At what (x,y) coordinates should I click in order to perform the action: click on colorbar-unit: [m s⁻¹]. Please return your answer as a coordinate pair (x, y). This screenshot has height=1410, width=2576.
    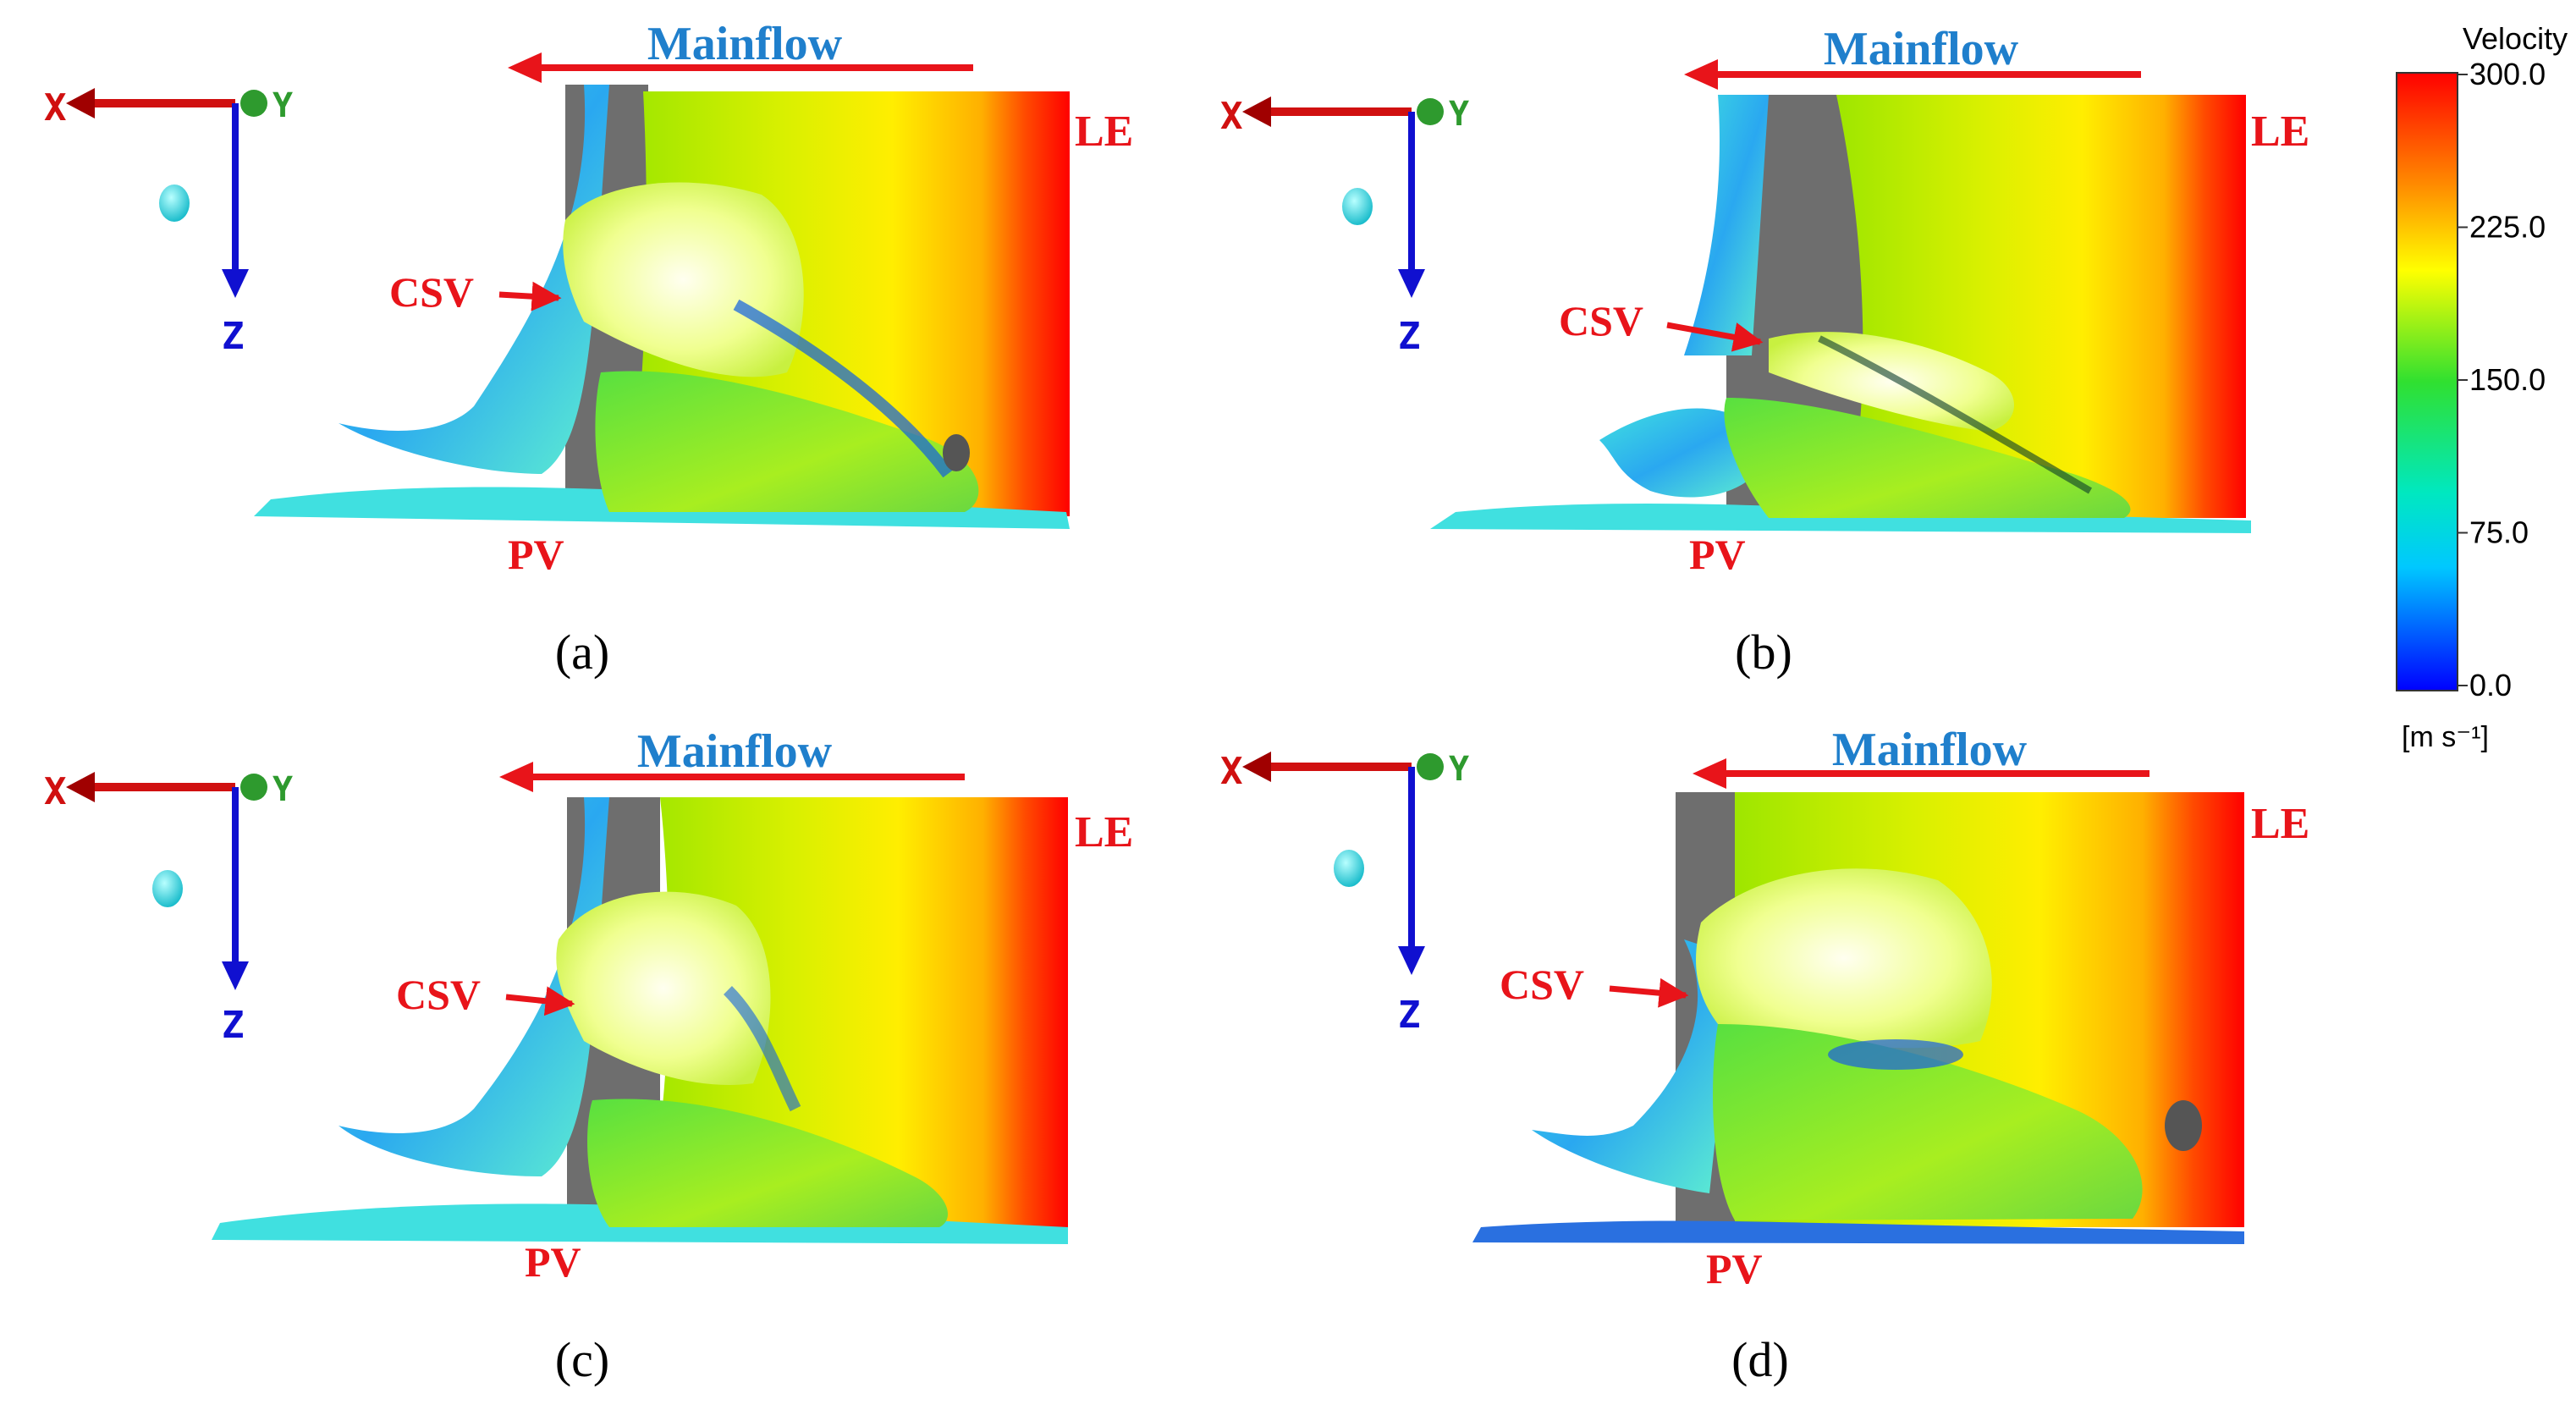
    Looking at the image, I should click on (2445, 737).